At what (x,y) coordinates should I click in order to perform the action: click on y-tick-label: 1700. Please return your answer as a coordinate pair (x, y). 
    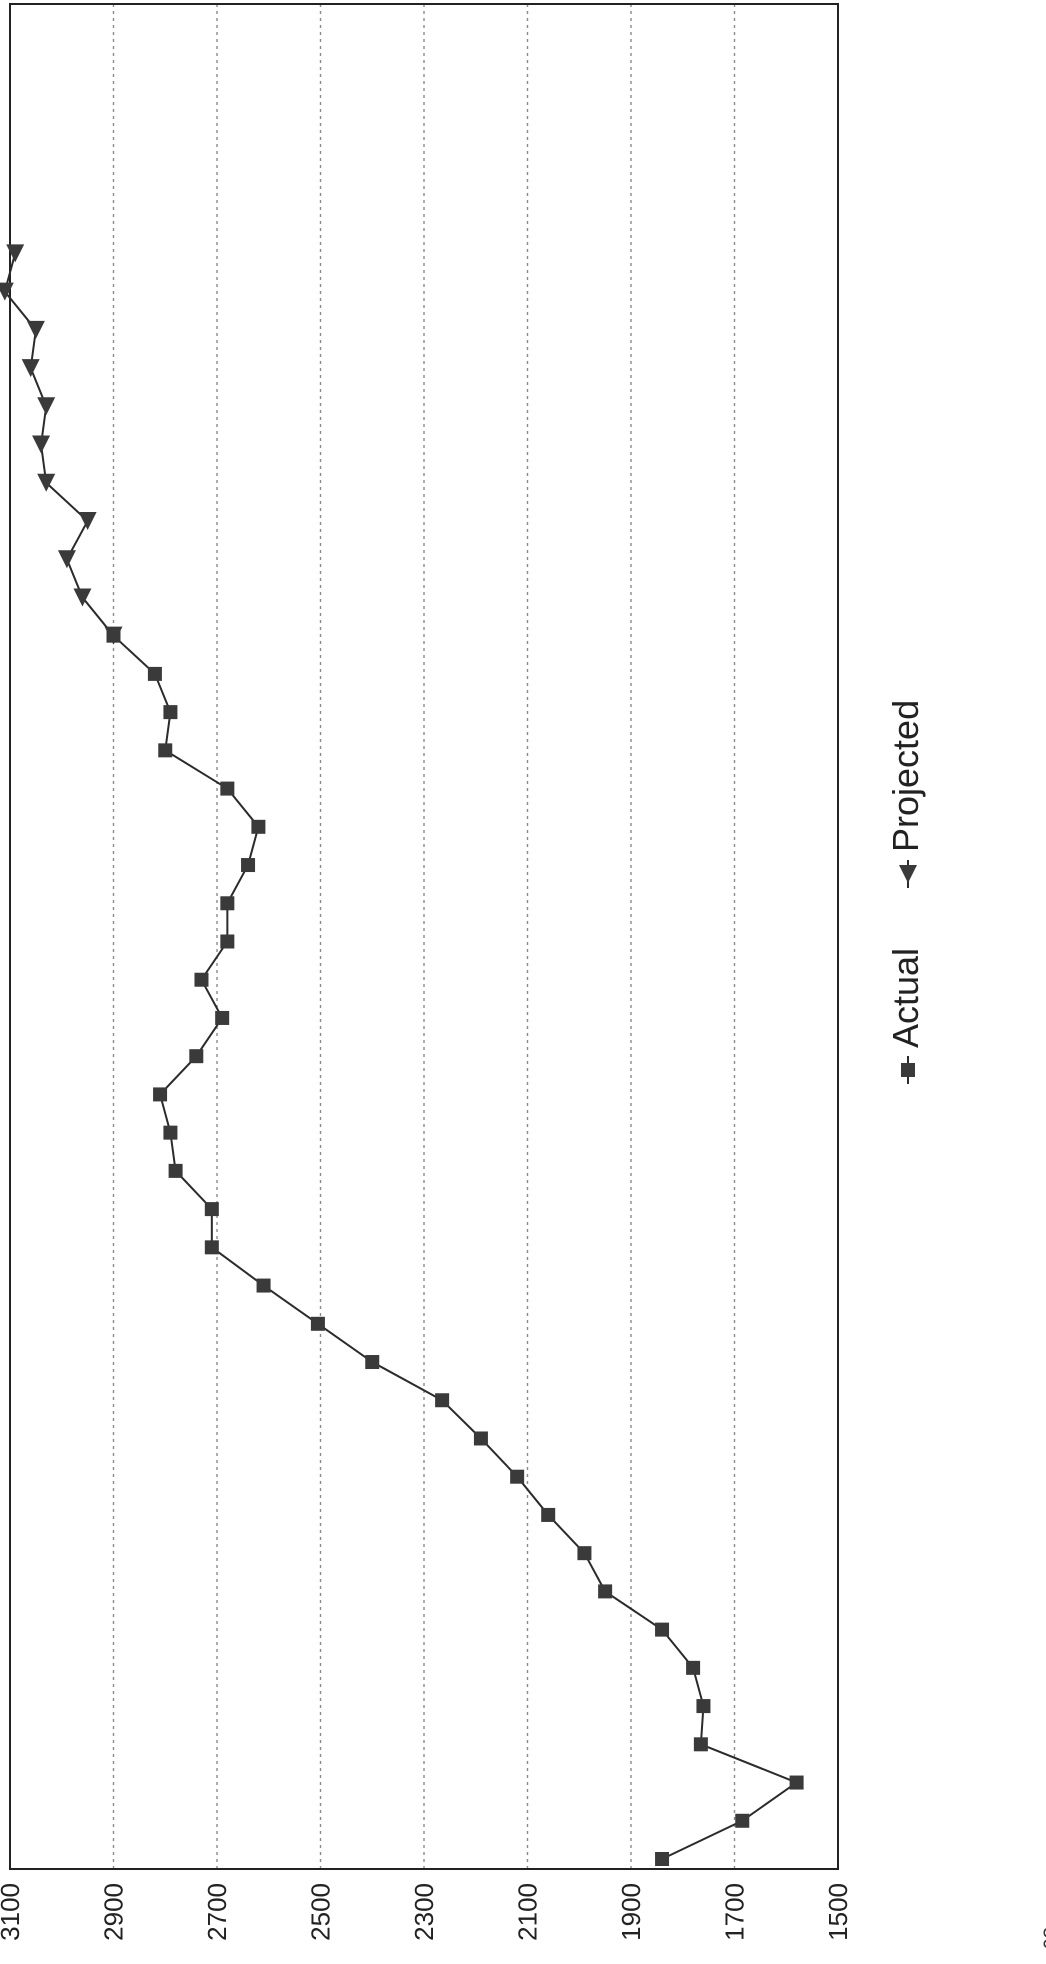
    Looking at the image, I should click on (735, 1912).